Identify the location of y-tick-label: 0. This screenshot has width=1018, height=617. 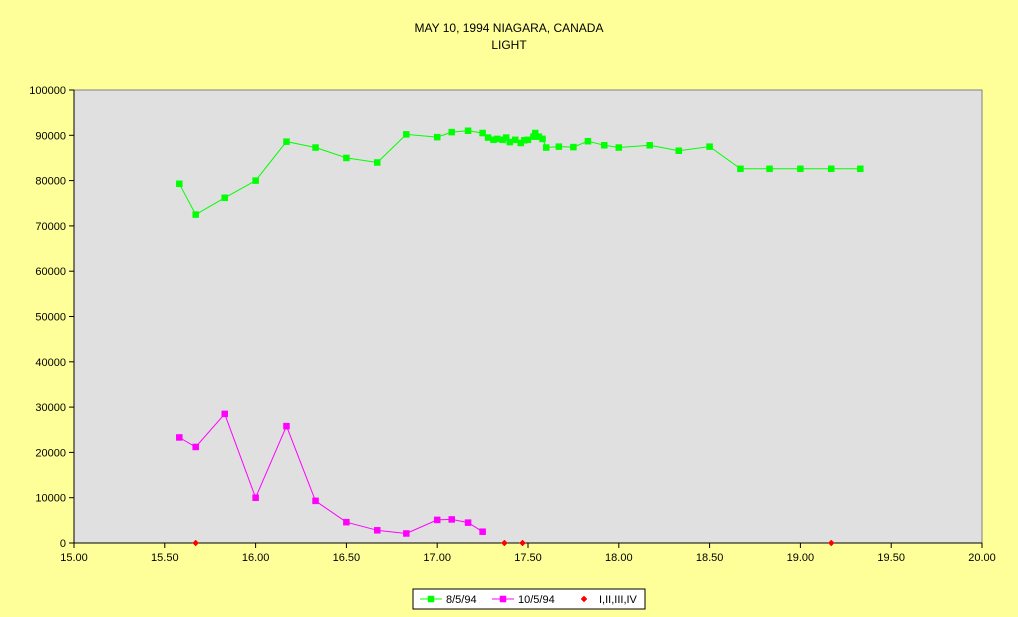
(63, 544).